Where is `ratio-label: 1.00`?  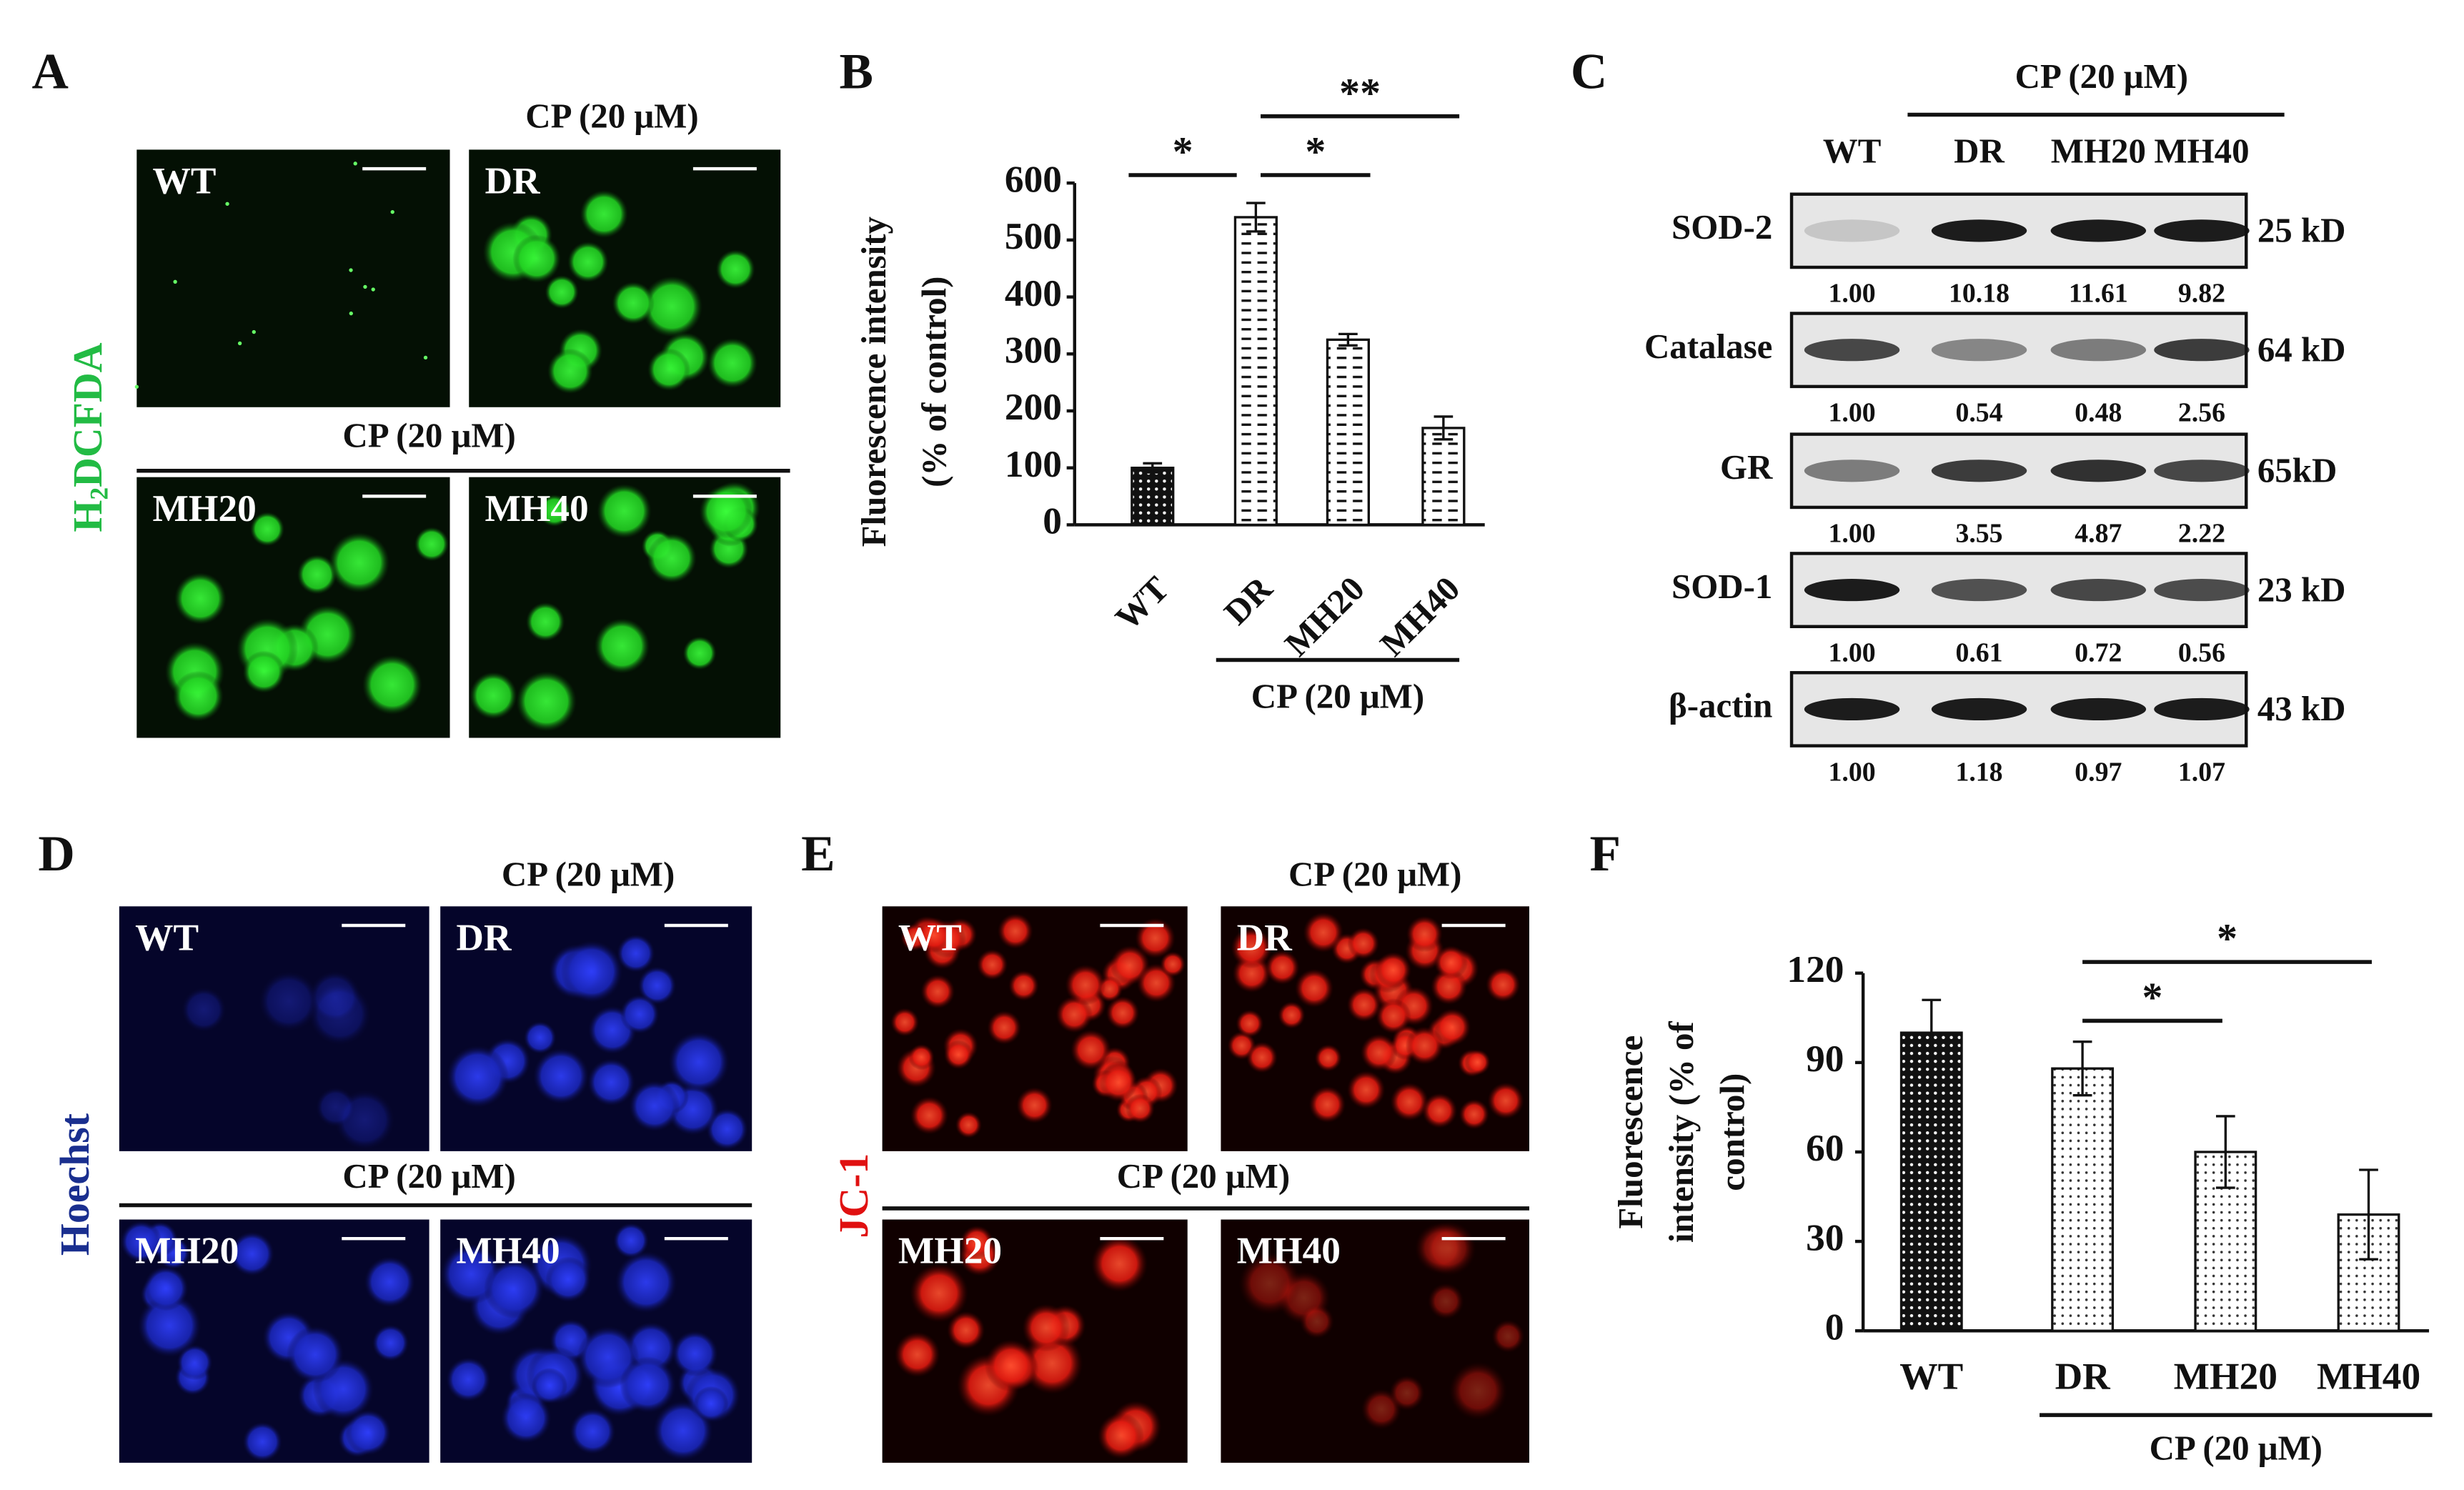 ratio-label: 1.00 is located at coordinates (1852, 294).